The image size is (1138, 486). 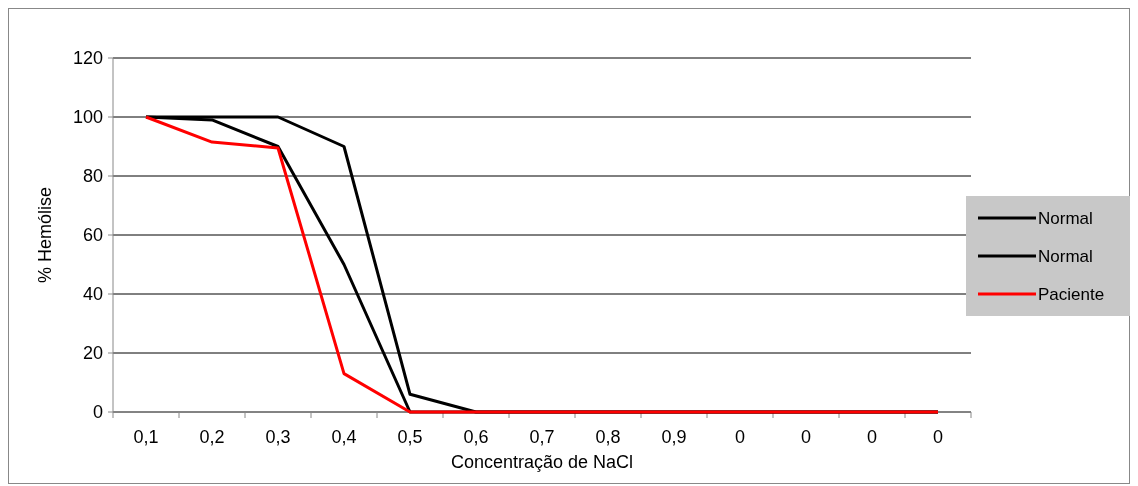 I want to click on y-tick-label: 20, so click(x=92, y=353).